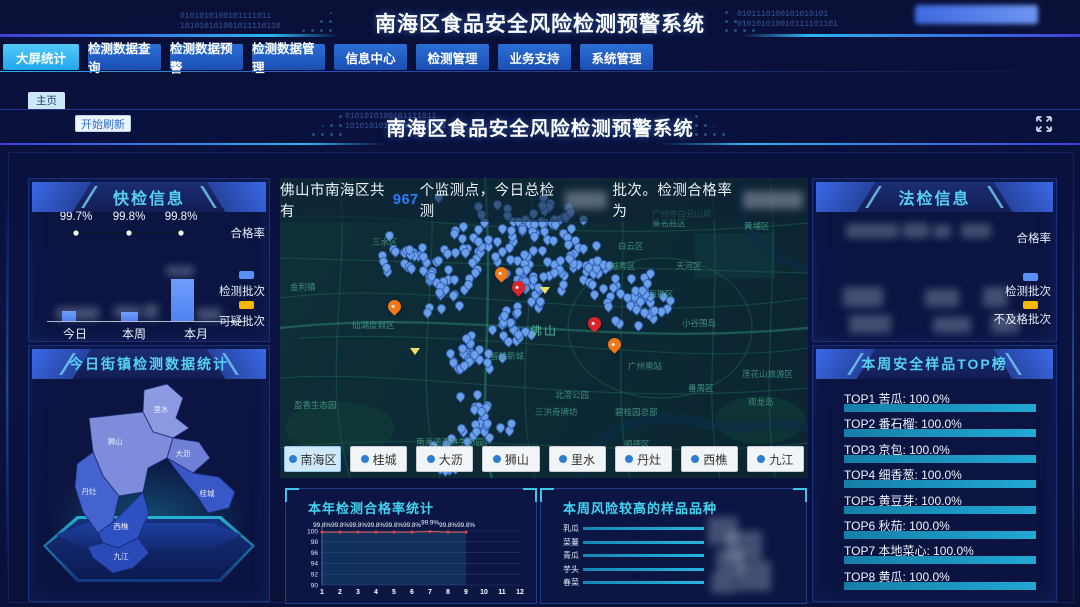 The image size is (1080, 607). What do you see at coordinates (897, 576) in the screenshot?
I see `top-item-label: TOP8 黄瓜: 100.0%` at bounding box center [897, 576].